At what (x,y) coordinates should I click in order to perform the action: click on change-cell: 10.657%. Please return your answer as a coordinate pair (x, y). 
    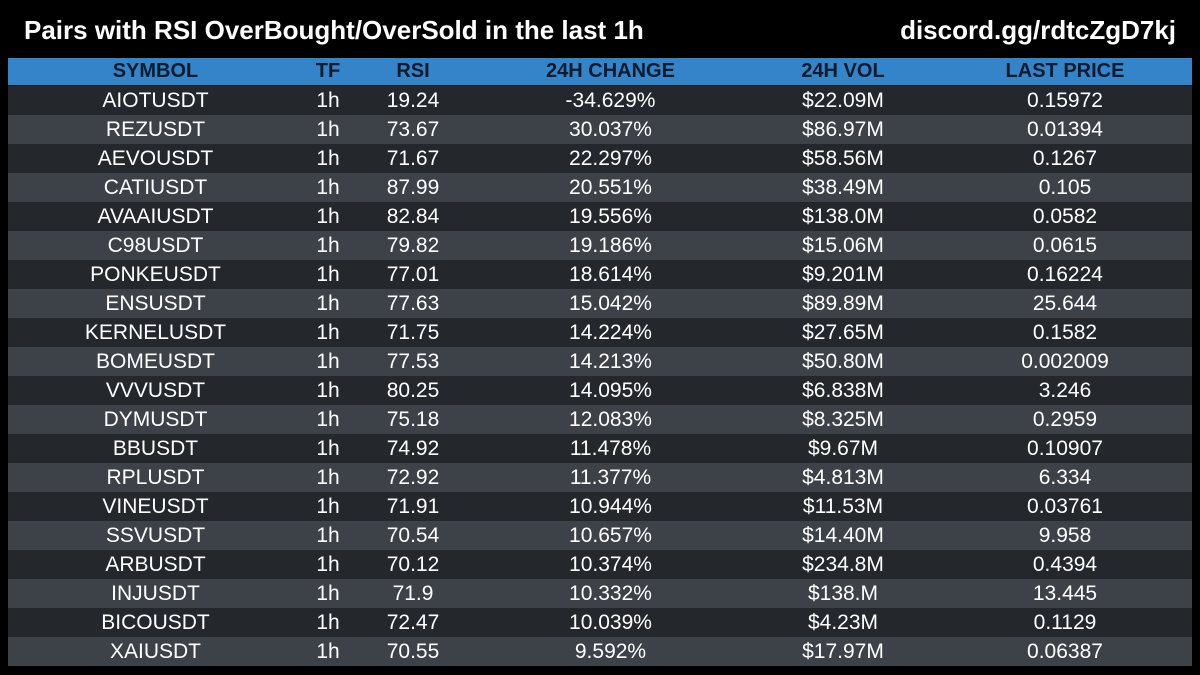
    Looking at the image, I should click on (610, 535).